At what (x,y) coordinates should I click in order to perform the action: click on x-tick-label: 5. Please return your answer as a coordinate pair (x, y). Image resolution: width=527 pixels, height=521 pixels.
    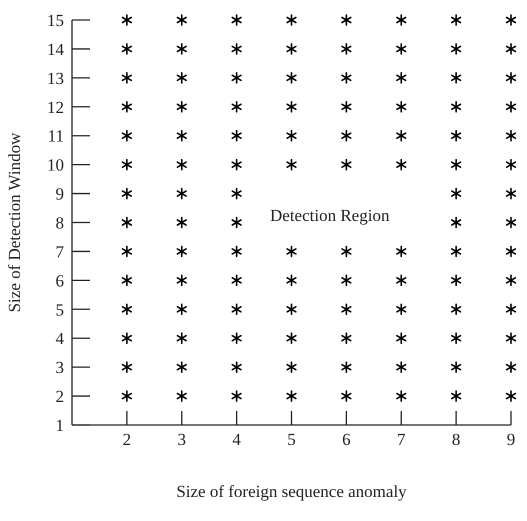
    Looking at the image, I should click on (291, 439).